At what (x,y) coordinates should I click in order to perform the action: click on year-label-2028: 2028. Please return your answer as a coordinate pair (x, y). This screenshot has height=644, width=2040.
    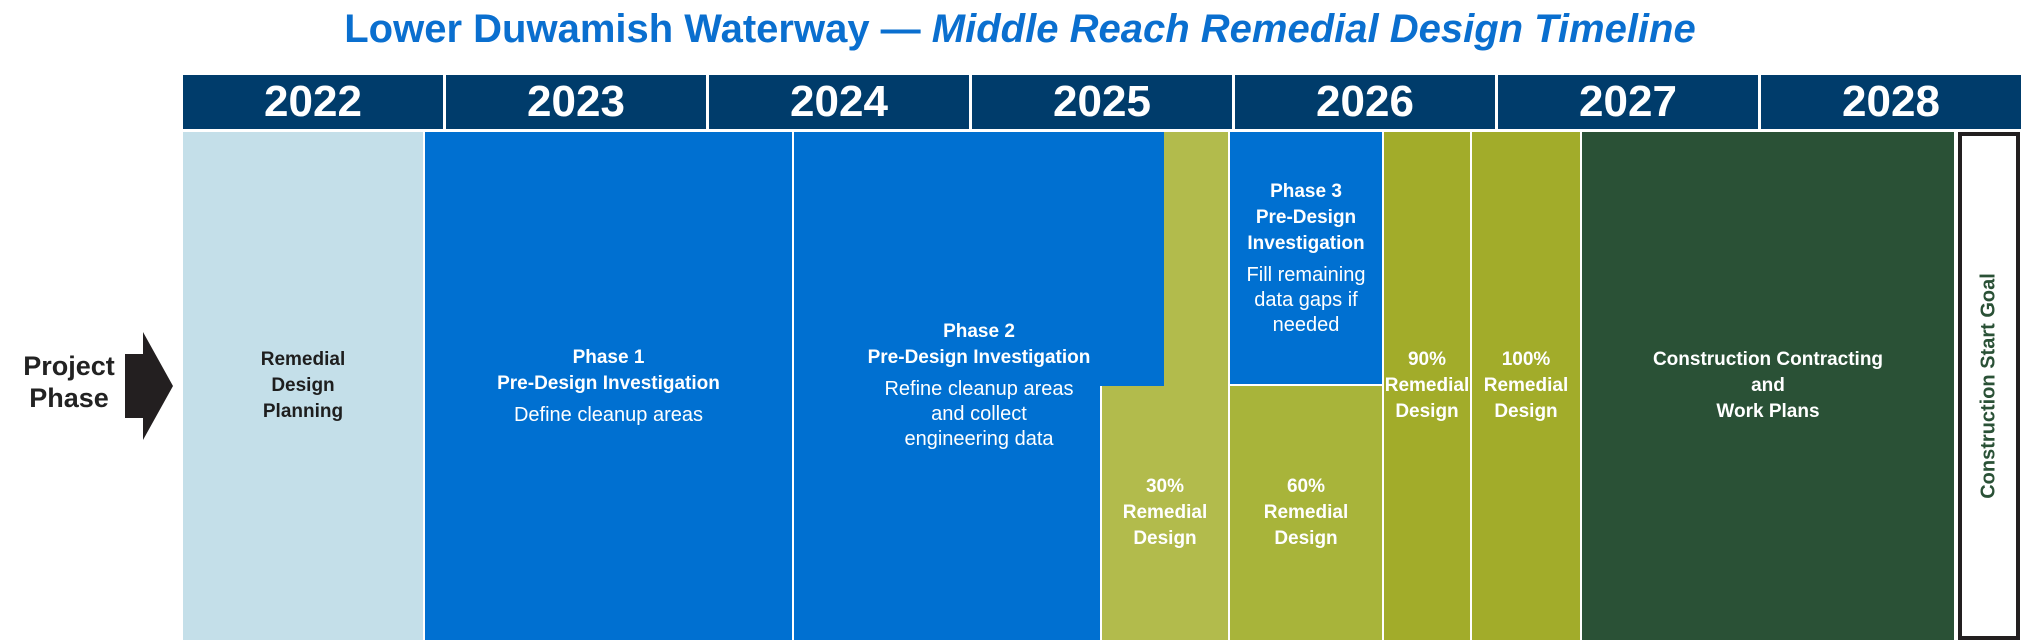
    Looking at the image, I should click on (1891, 102).